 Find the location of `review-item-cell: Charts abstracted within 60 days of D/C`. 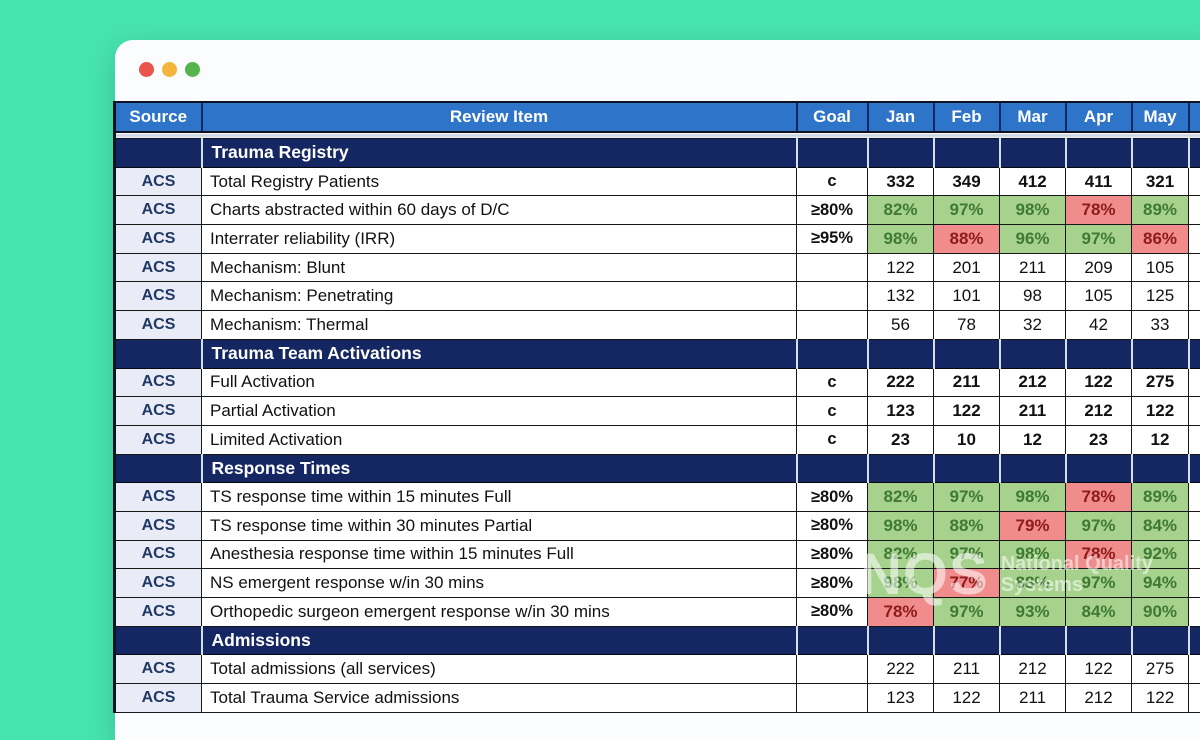

review-item-cell: Charts abstracted within 60 days of D/C is located at coordinates (499, 210).